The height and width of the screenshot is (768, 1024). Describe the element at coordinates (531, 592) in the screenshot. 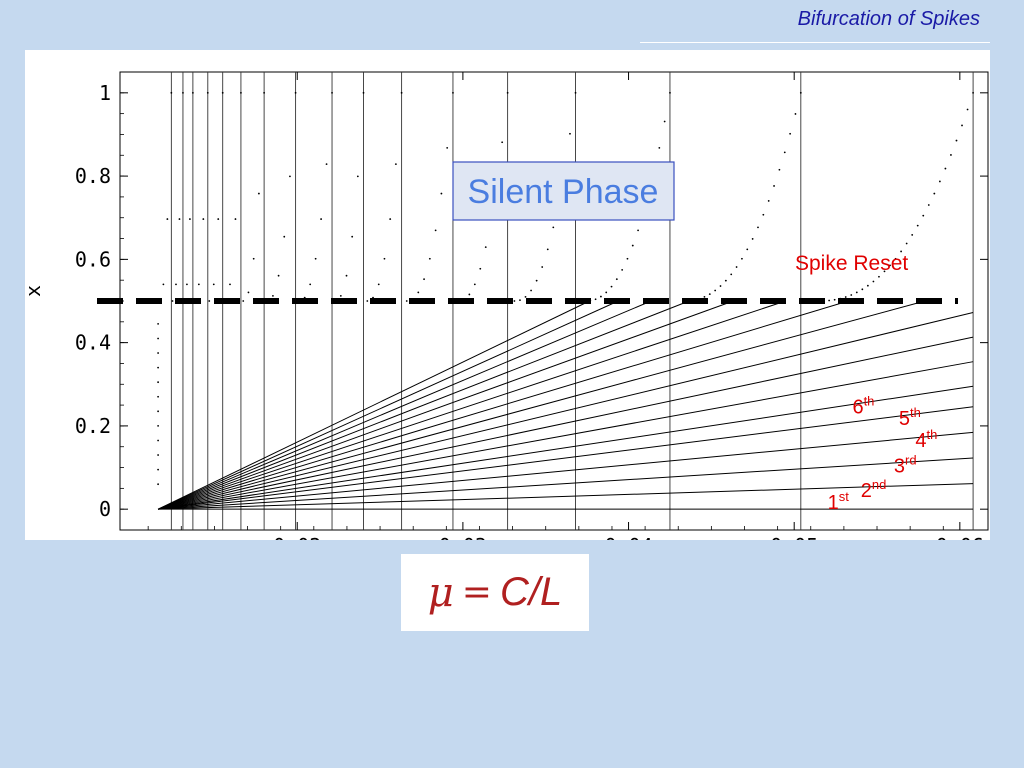

I see `formula-rhs: C/L` at that location.